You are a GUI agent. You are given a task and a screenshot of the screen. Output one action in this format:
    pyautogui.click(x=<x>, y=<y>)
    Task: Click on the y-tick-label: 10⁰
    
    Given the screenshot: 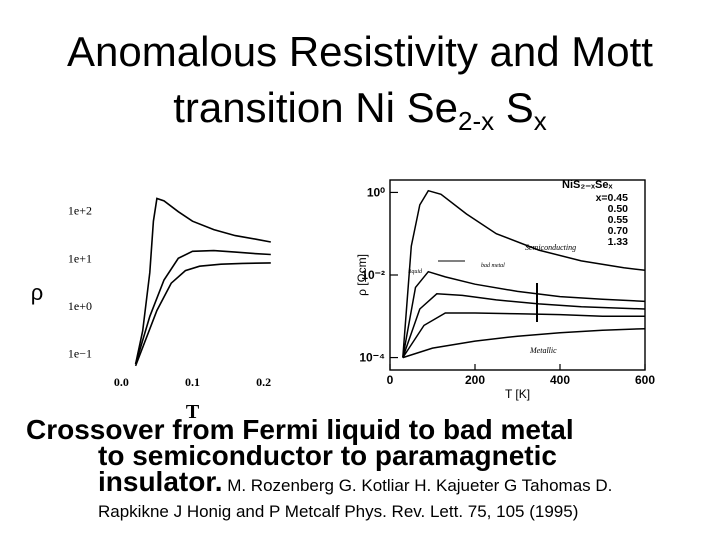 What is the action you would take?
    pyautogui.click(x=376, y=192)
    